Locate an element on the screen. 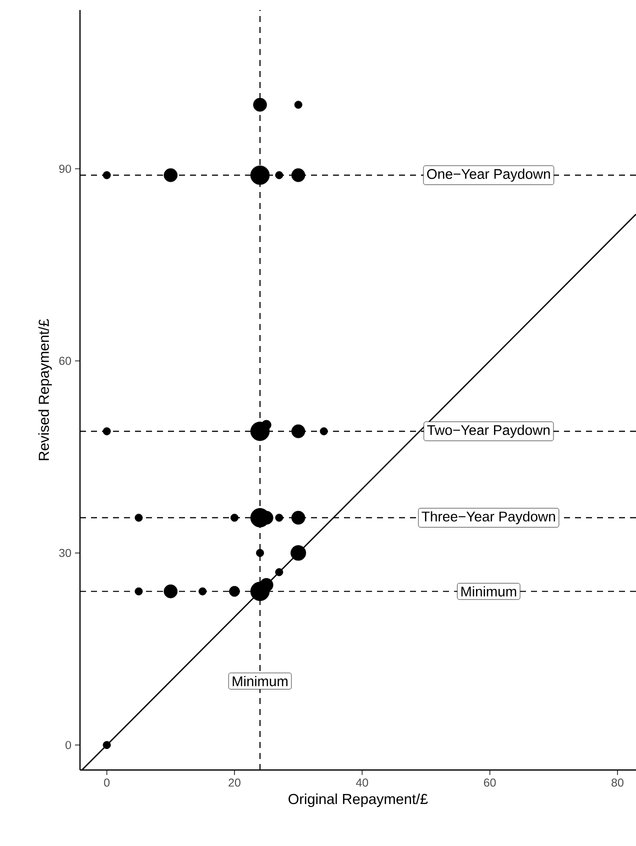 Image resolution: width=636 pixels, height=846 pixels. ref-line-label: Three−Year Paydown is located at coordinates (488, 517).